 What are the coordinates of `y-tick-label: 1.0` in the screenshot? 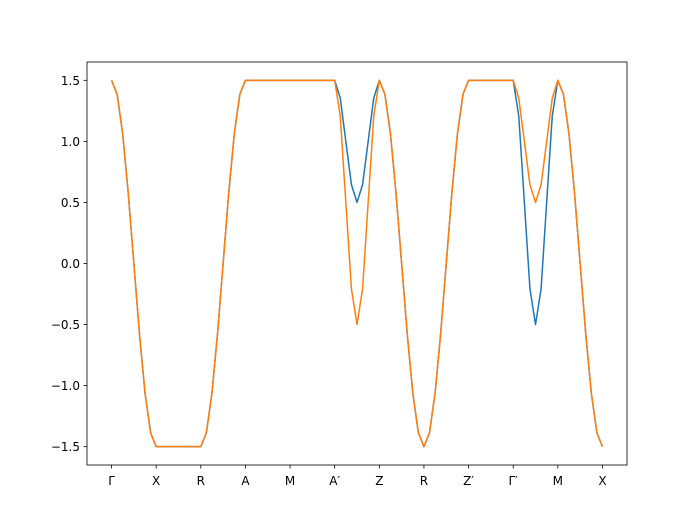 It's located at (70, 142).